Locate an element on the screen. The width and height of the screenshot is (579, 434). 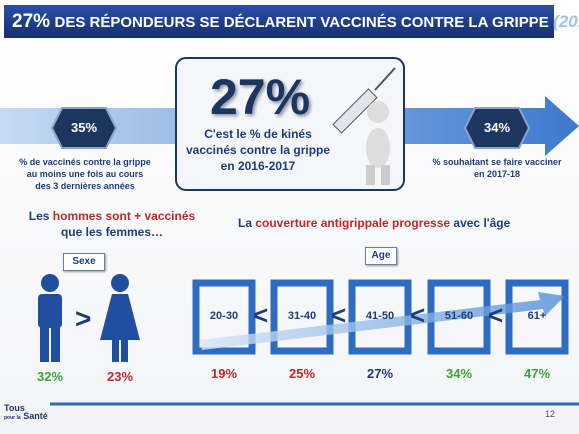
age-range: 20-30 is located at coordinates (224, 316).